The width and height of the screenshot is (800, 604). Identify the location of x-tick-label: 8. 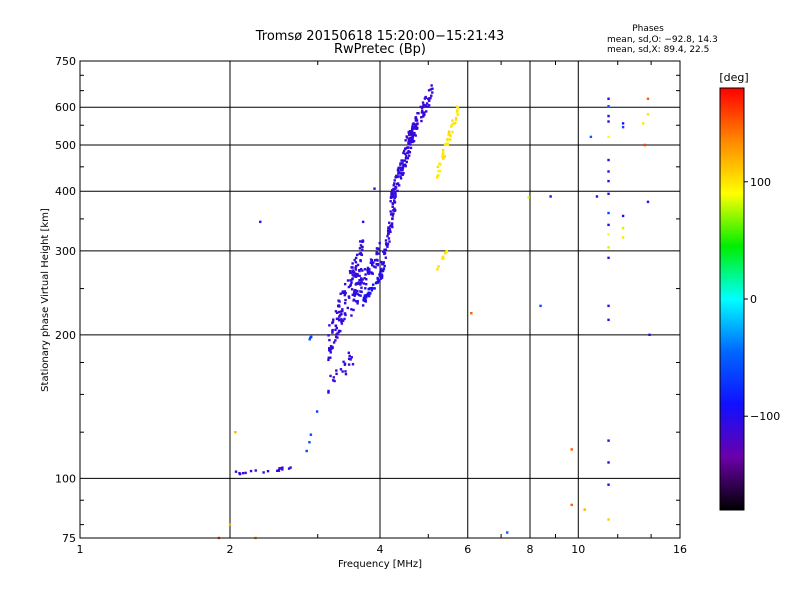
(530, 549).